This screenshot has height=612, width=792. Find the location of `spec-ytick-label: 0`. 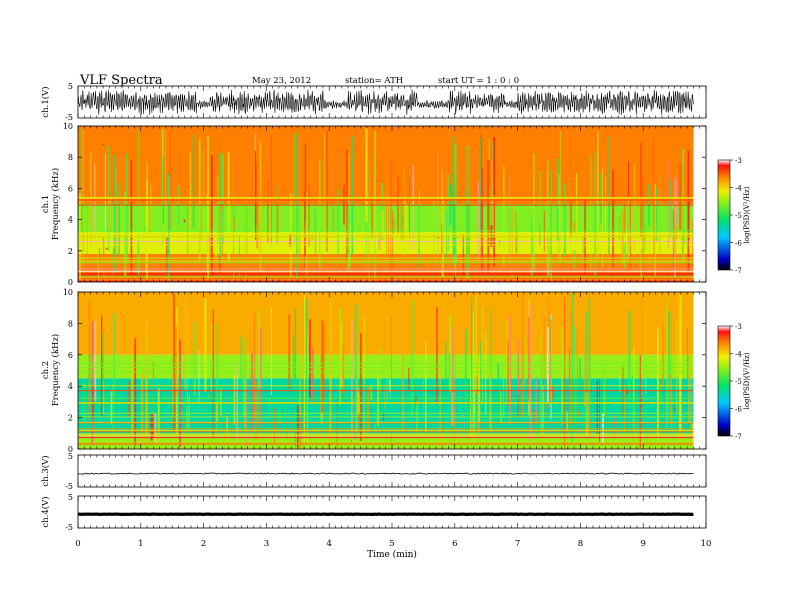

spec-ytick-label: 0 is located at coordinates (70, 282).